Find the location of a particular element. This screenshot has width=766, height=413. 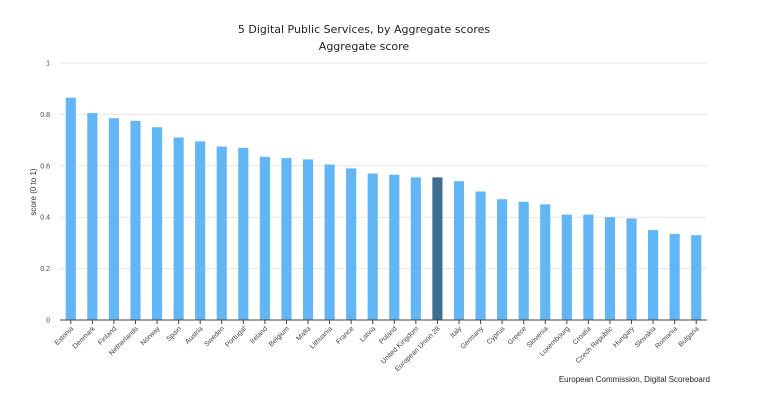

x-tick-label: Finland is located at coordinates (107, 335).